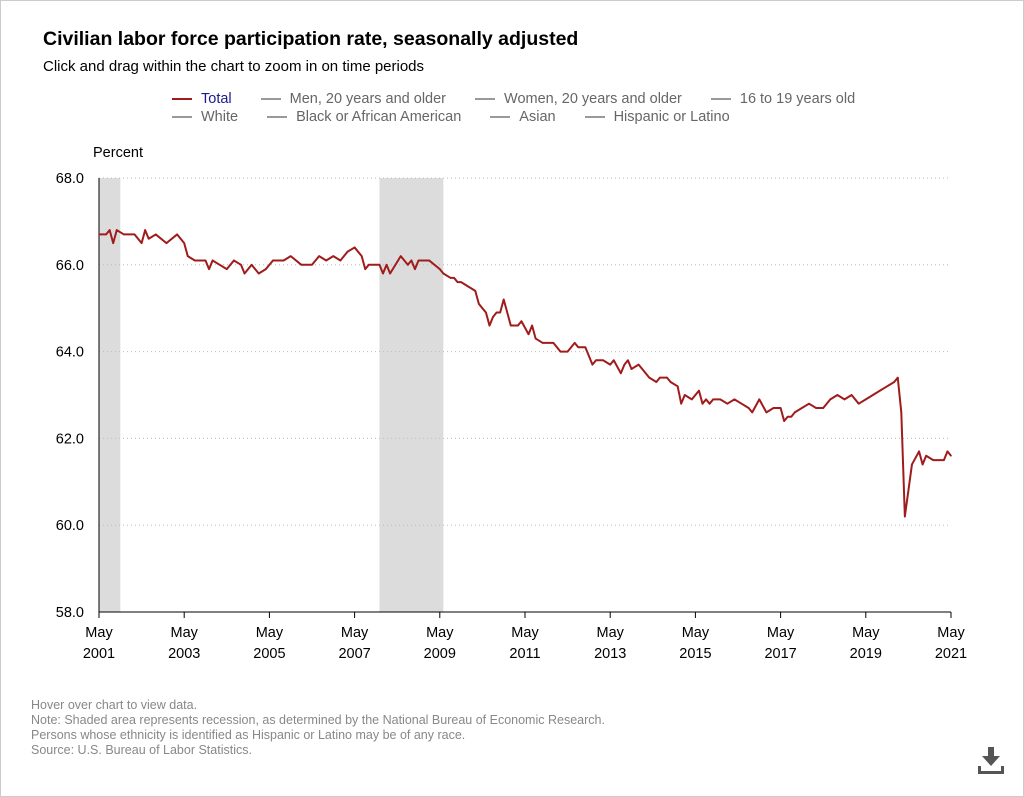 Image resolution: width=1024 pixels, height=797 pixels. I want to click on legend-item-women-20-older: Women, 20 years and older, so click(578, 99).